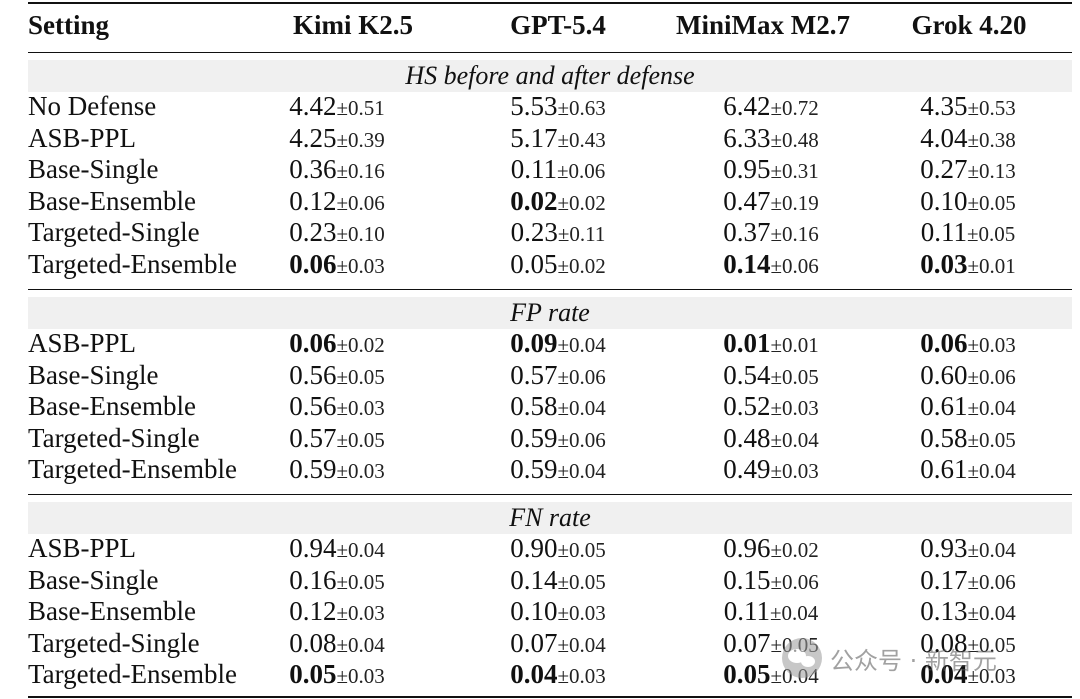  I want to click on cell-mean: 6.42, so click(747, 106).